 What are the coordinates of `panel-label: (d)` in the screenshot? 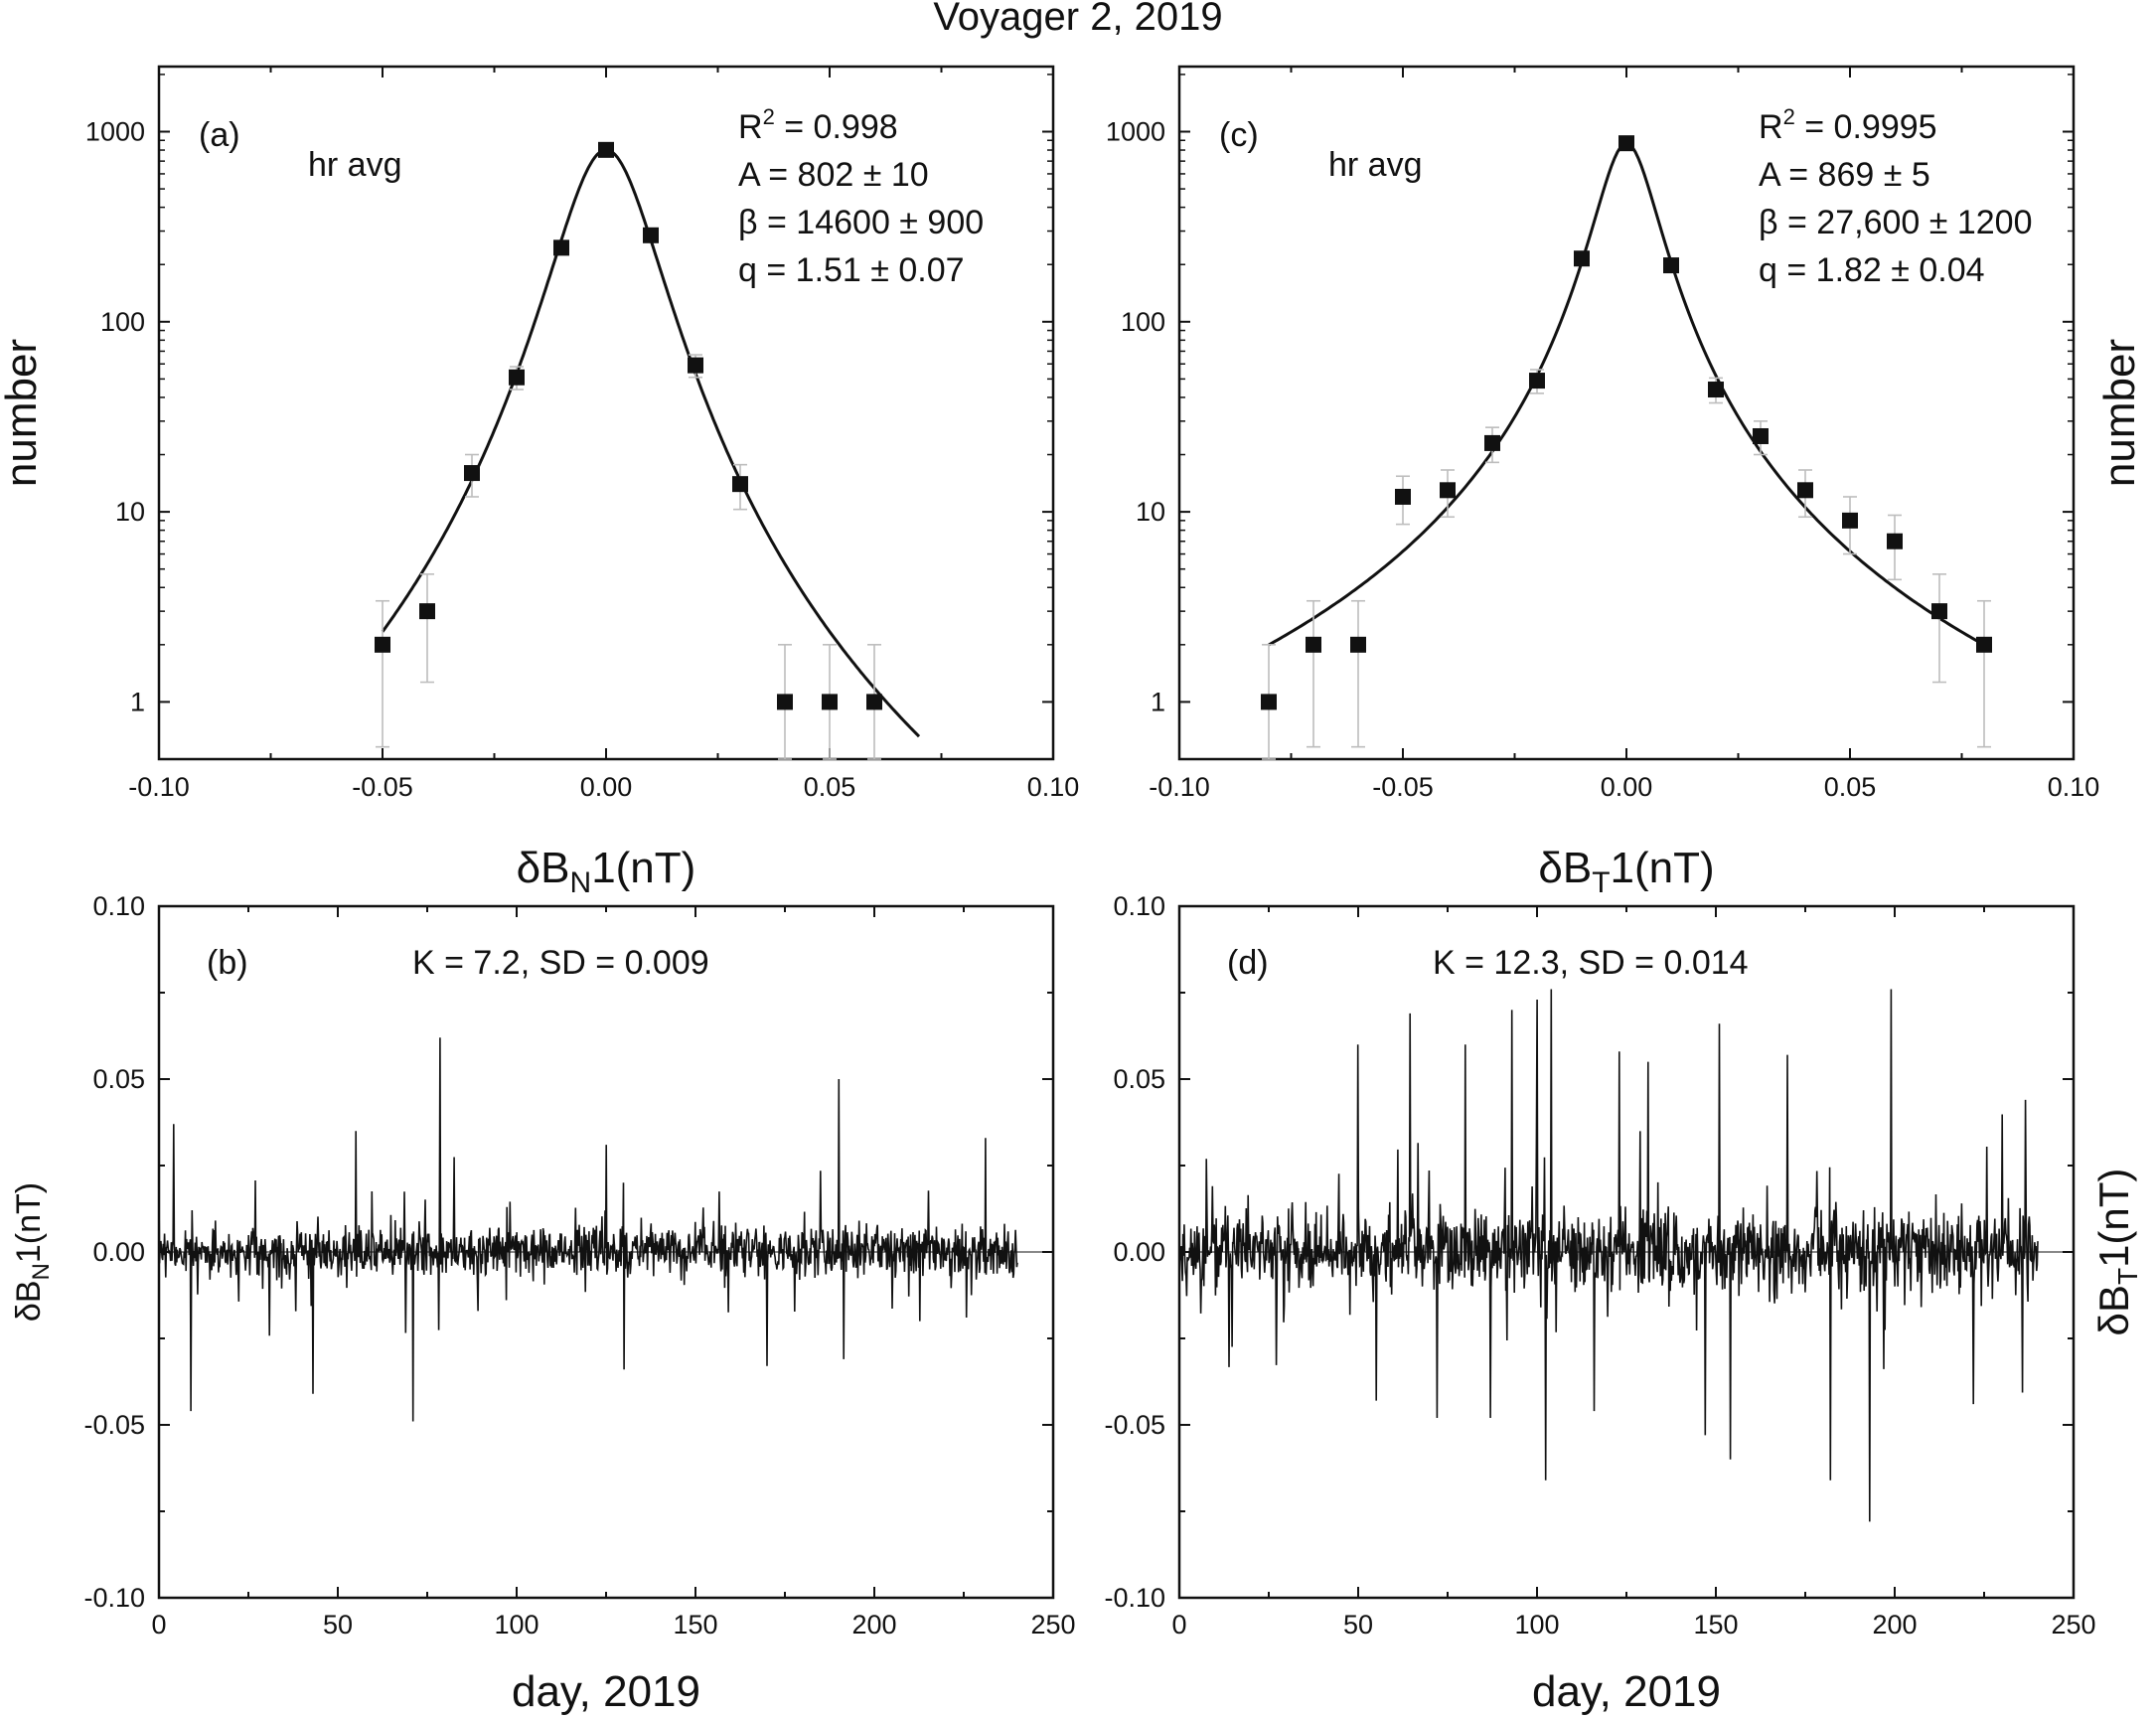 It's located at (1248, 963).